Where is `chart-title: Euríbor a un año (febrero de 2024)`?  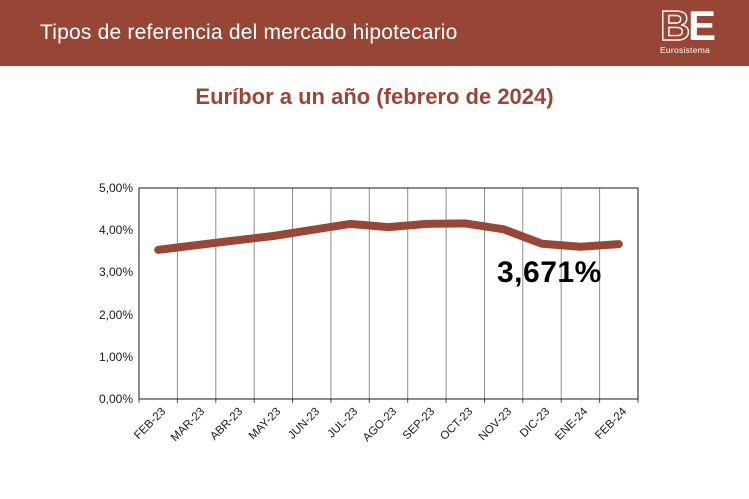 chart-title: Euríbor a un año (febrero de 2024) is located at coordinates (374, 96).